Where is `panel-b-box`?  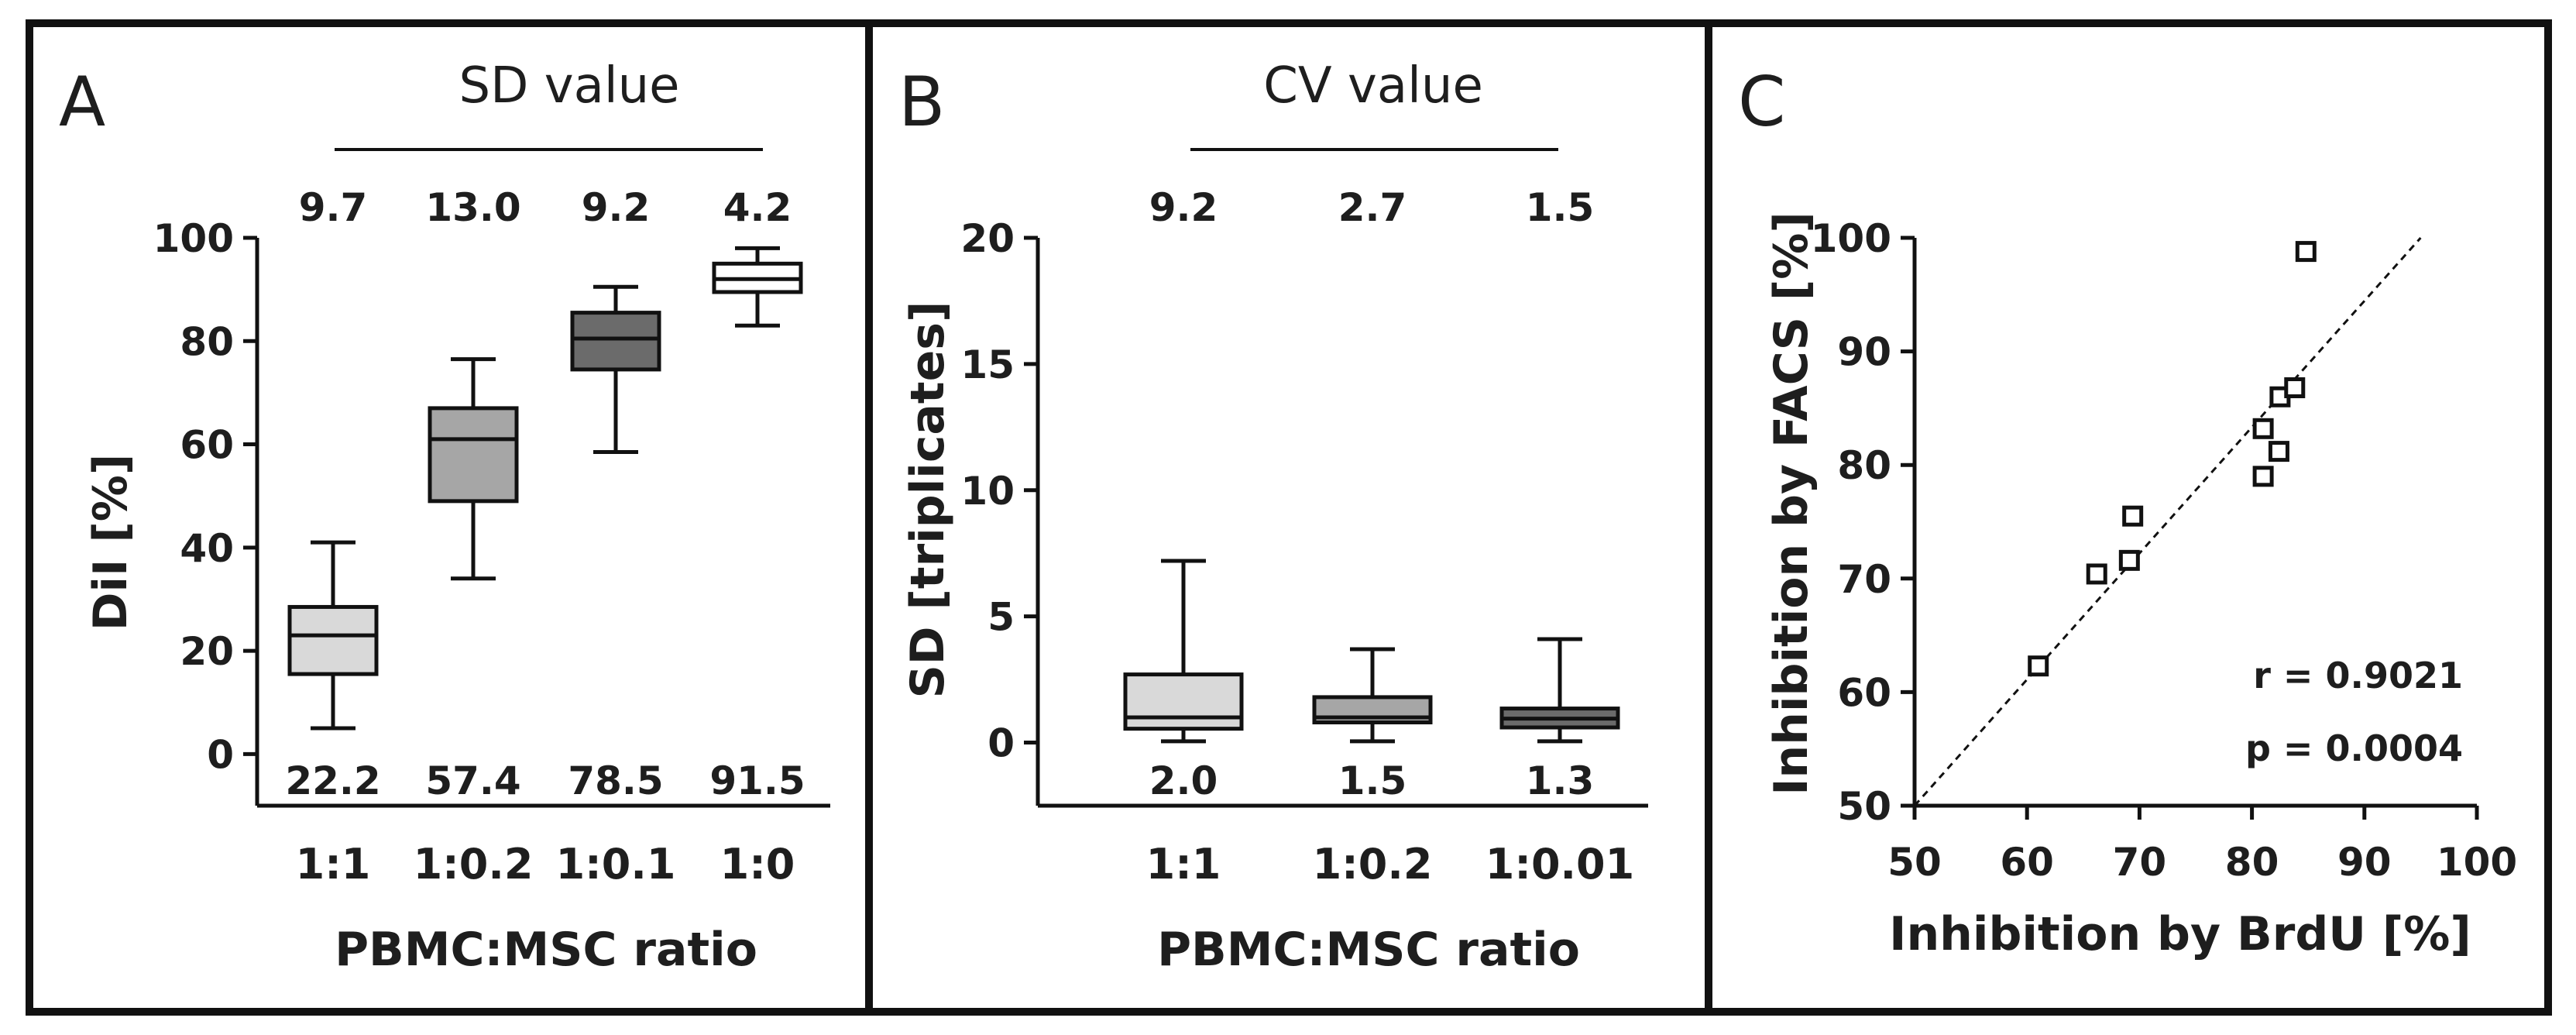 panel-b-box is located at coordinates (1183, 701).